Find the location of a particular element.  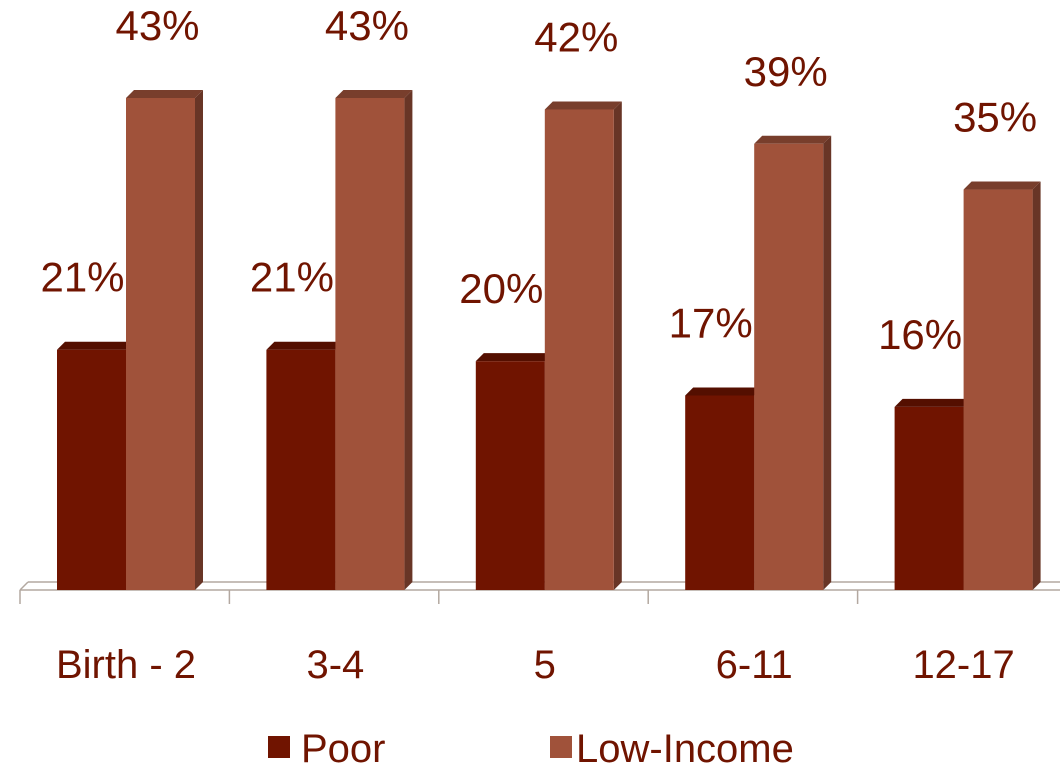

axis-layer: Birth - 2 3-4 5 6-11 12-17 is located at coordinates (539, 634).